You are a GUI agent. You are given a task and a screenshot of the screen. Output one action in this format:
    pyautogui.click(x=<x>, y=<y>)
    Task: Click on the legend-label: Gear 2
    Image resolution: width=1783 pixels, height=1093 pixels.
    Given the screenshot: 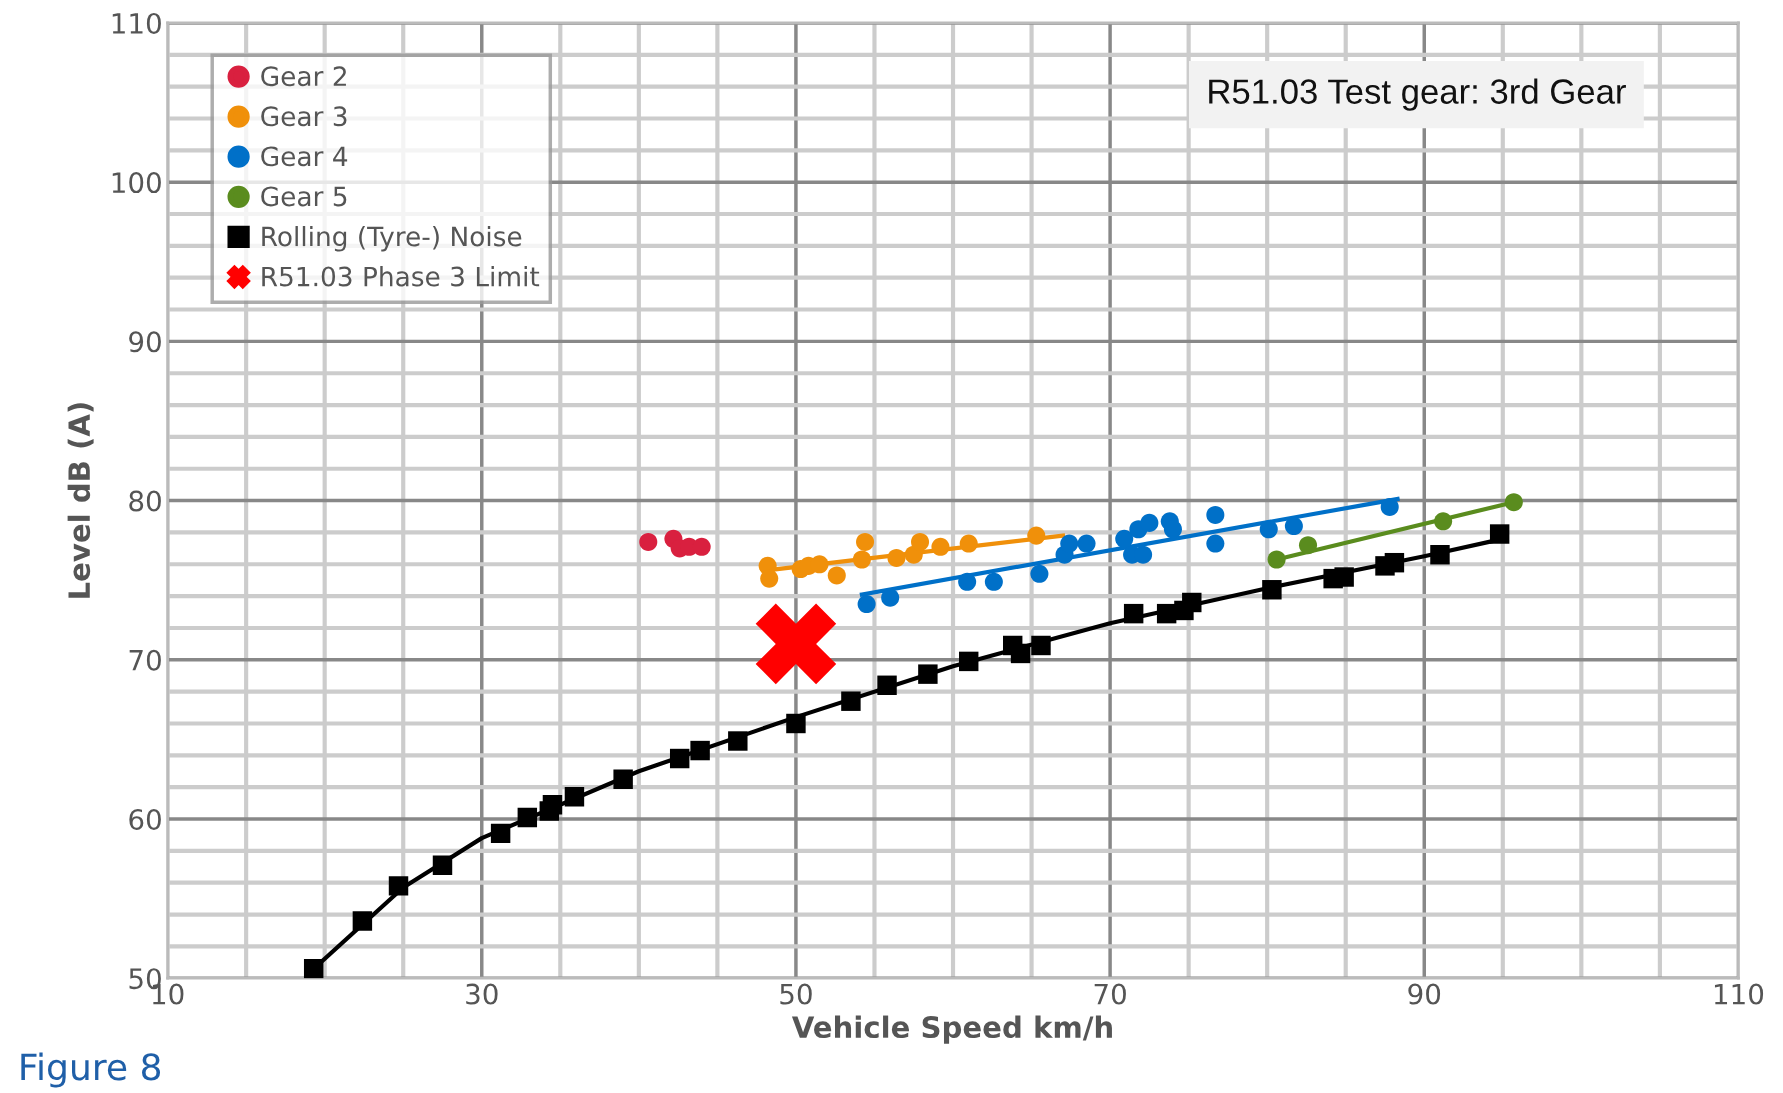 What is the action you would take?
    pyautogui.click(x=303, y=76)
    